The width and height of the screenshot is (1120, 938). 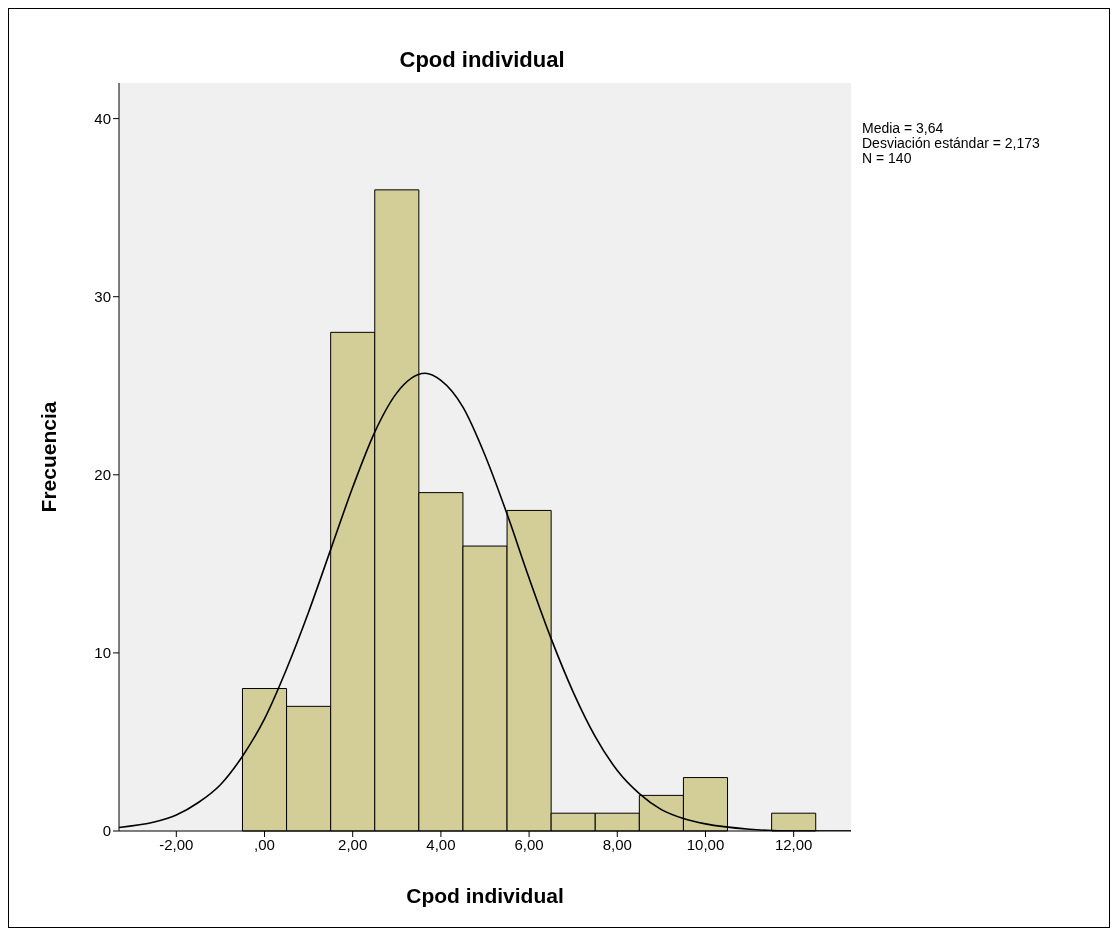 I want to click on y-tick-label: 0, so click(x=106, y=831).